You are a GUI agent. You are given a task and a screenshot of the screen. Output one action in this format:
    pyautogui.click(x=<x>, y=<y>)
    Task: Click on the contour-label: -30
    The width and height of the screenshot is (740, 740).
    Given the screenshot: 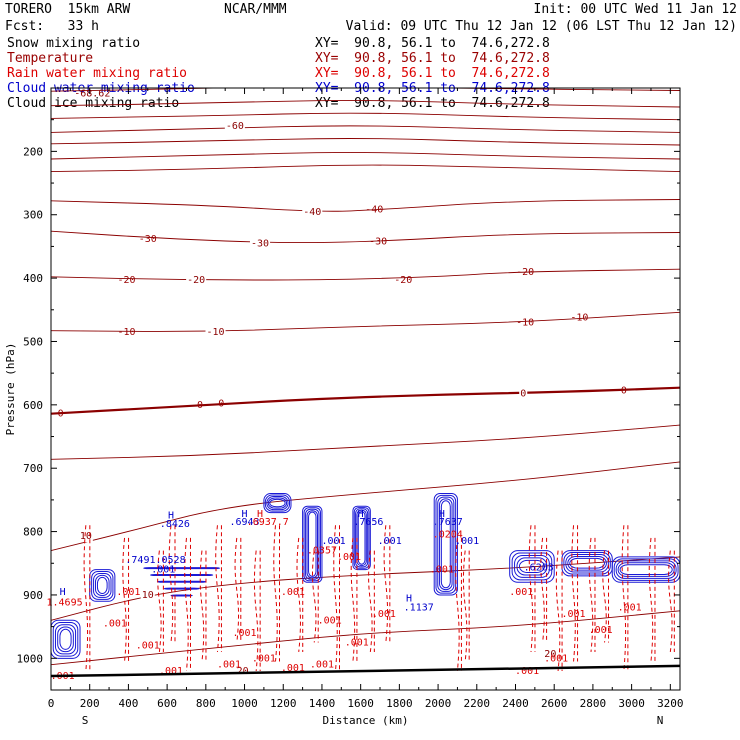 What is the action you would take?
    pyautogui.click(x=378, y=241)
    